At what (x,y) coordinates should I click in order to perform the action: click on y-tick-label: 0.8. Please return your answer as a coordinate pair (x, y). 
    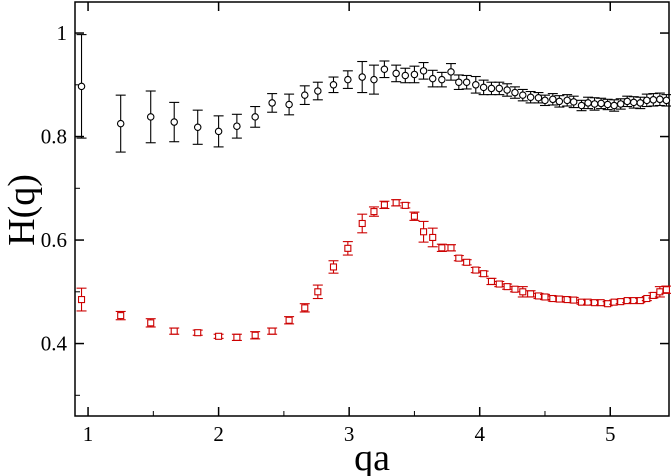
    Looking at the image, I should click on (54, 137).